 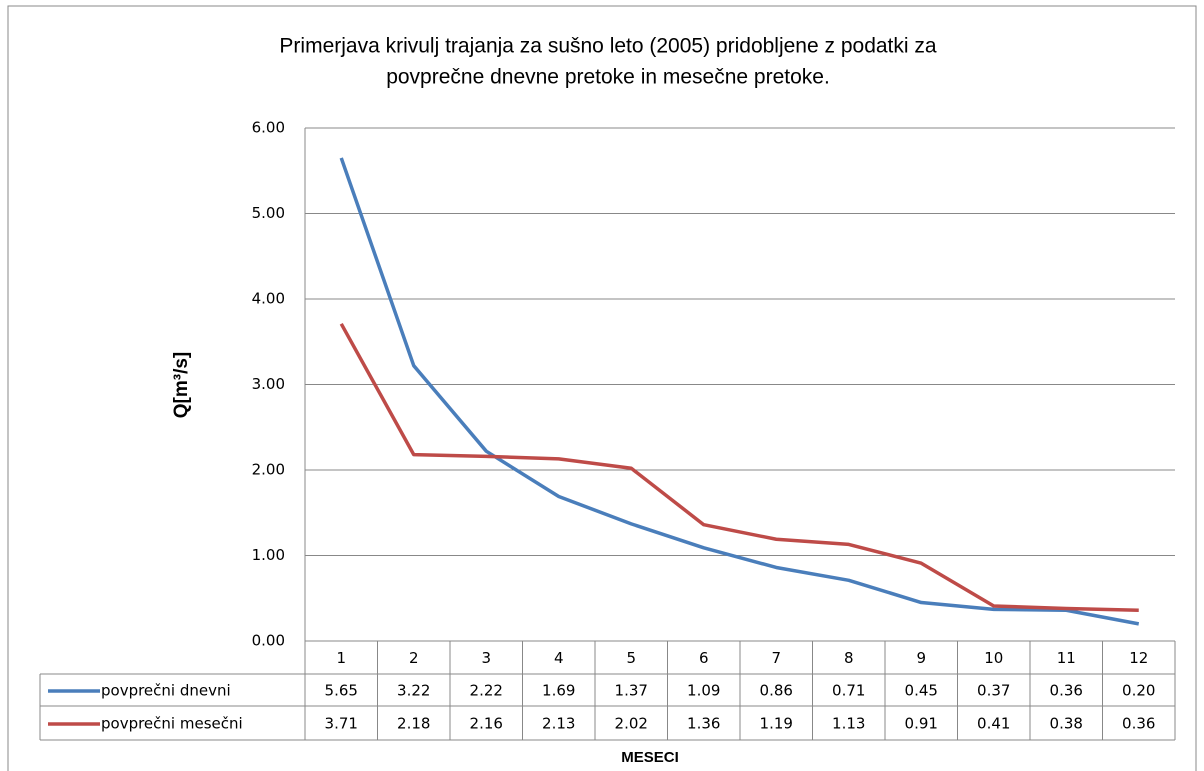 I want to click on table-value: 1.37, so click(x=631, y=691).